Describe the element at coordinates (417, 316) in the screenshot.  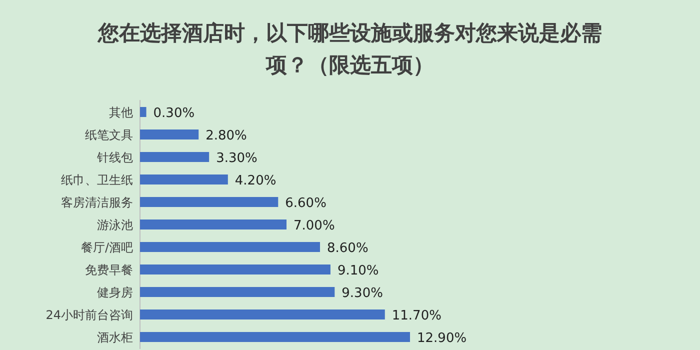
I see `data-label: 11.70%` at that location.